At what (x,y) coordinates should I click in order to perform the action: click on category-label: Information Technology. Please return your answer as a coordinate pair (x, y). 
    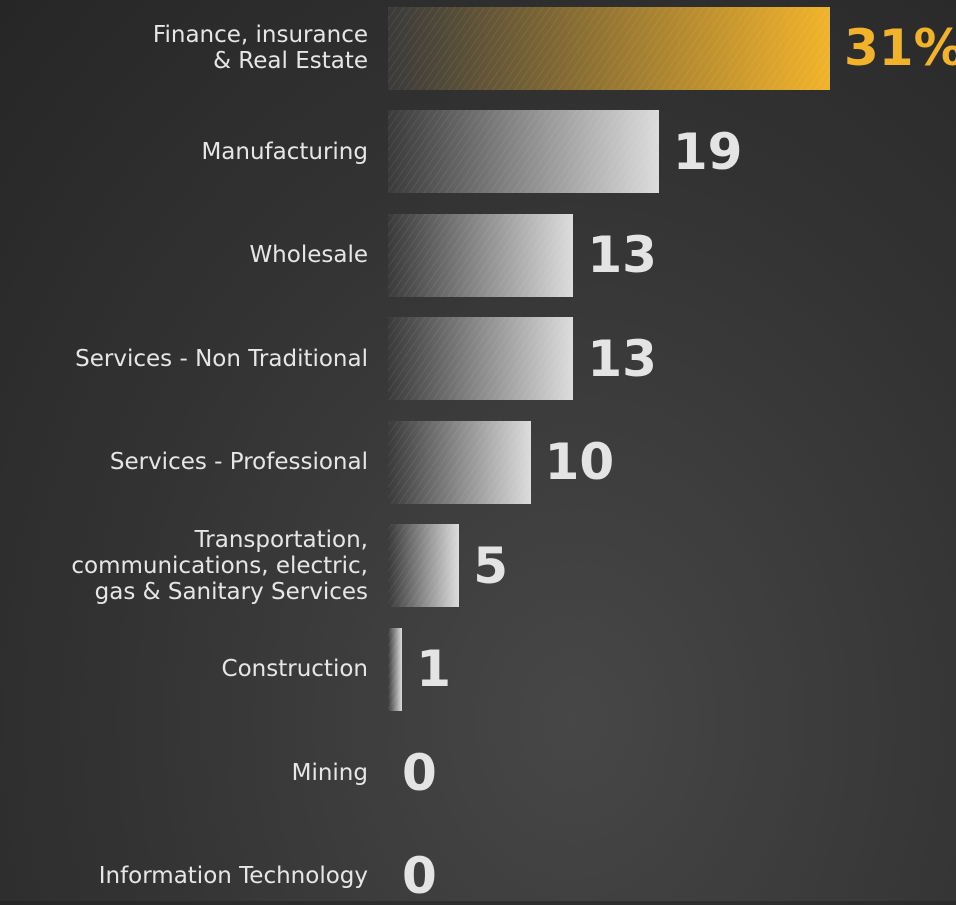
    Looking at the image, I should click on (233, 876).